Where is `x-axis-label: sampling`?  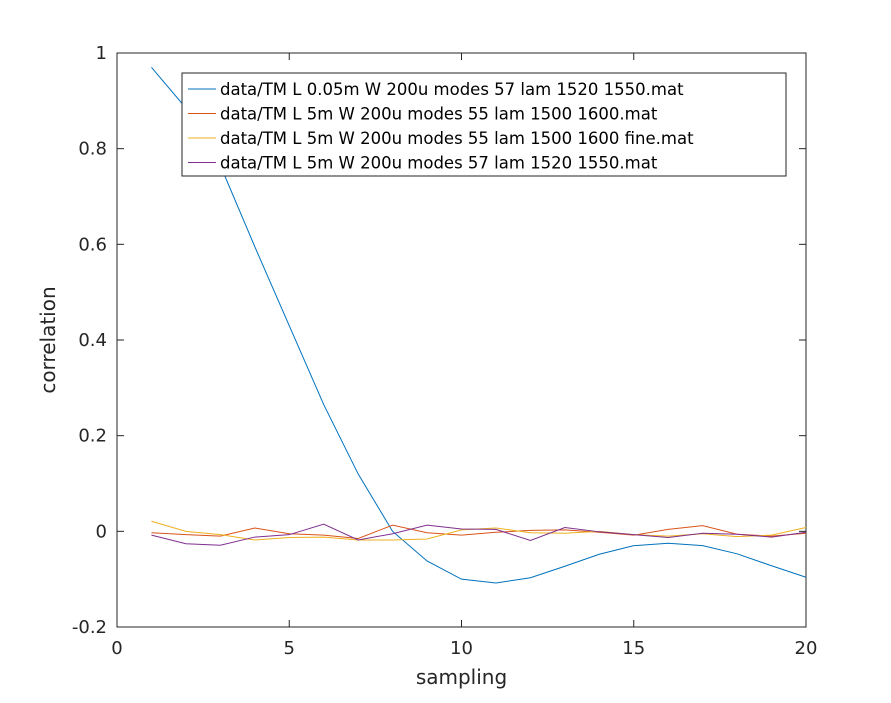
x-axis-label: sampling is located at coordinates (461, 677).